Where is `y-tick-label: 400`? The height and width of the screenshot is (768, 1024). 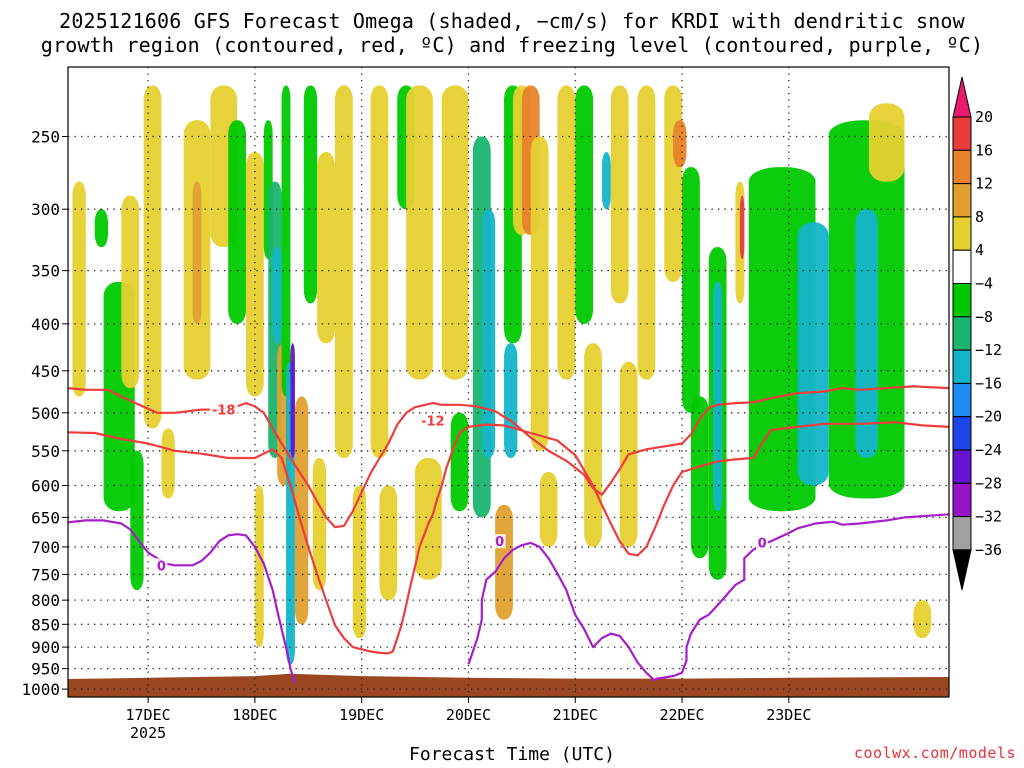
y-tick-label: 400 is located at coordinates (45, 324).